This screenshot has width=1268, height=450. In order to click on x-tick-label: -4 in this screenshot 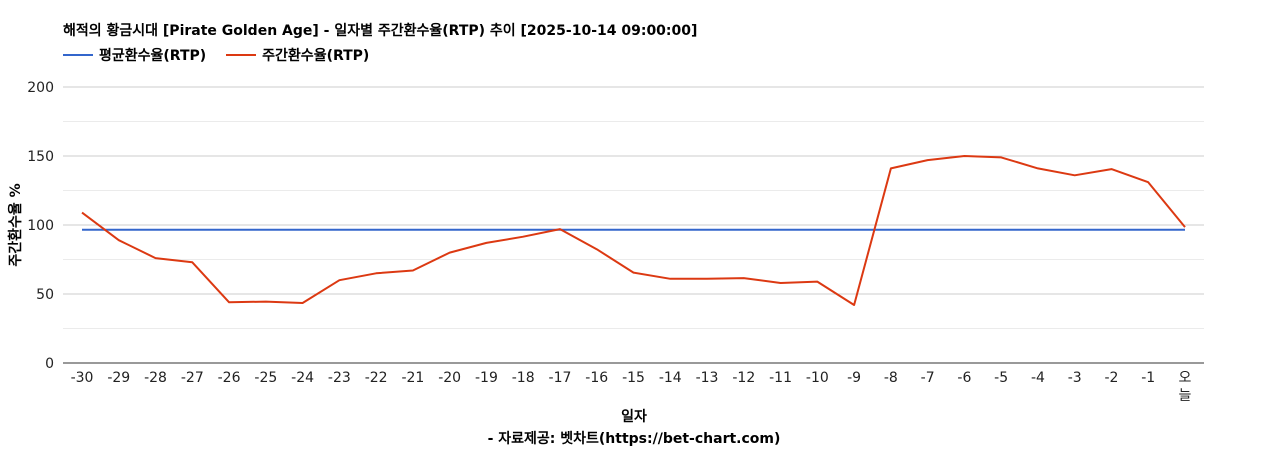, I will do `click(1038, 378)`.